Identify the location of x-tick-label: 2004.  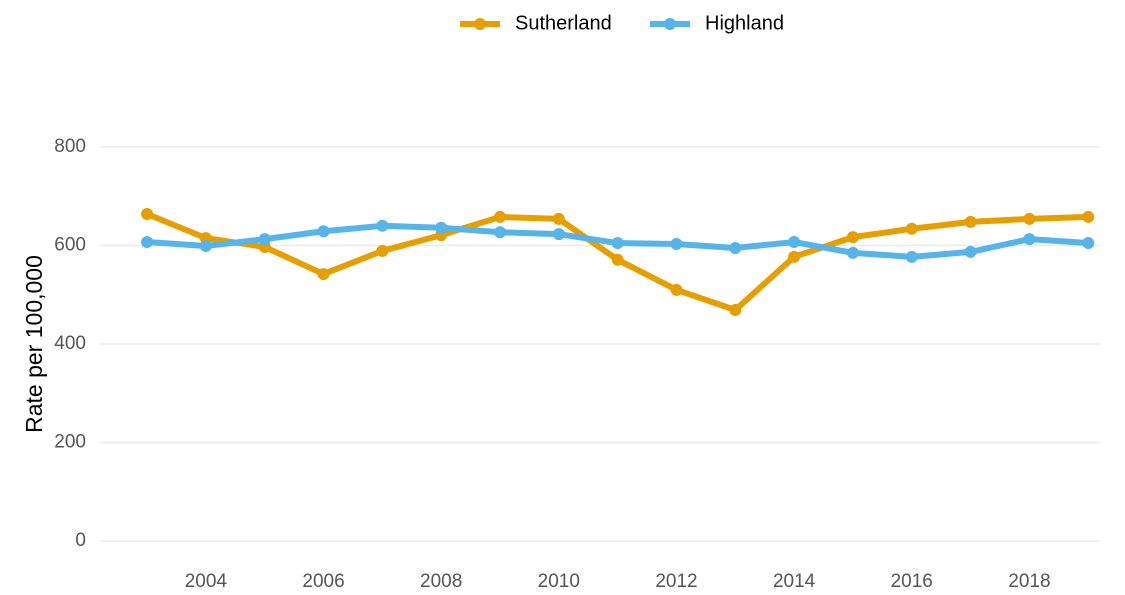
(206, 581).